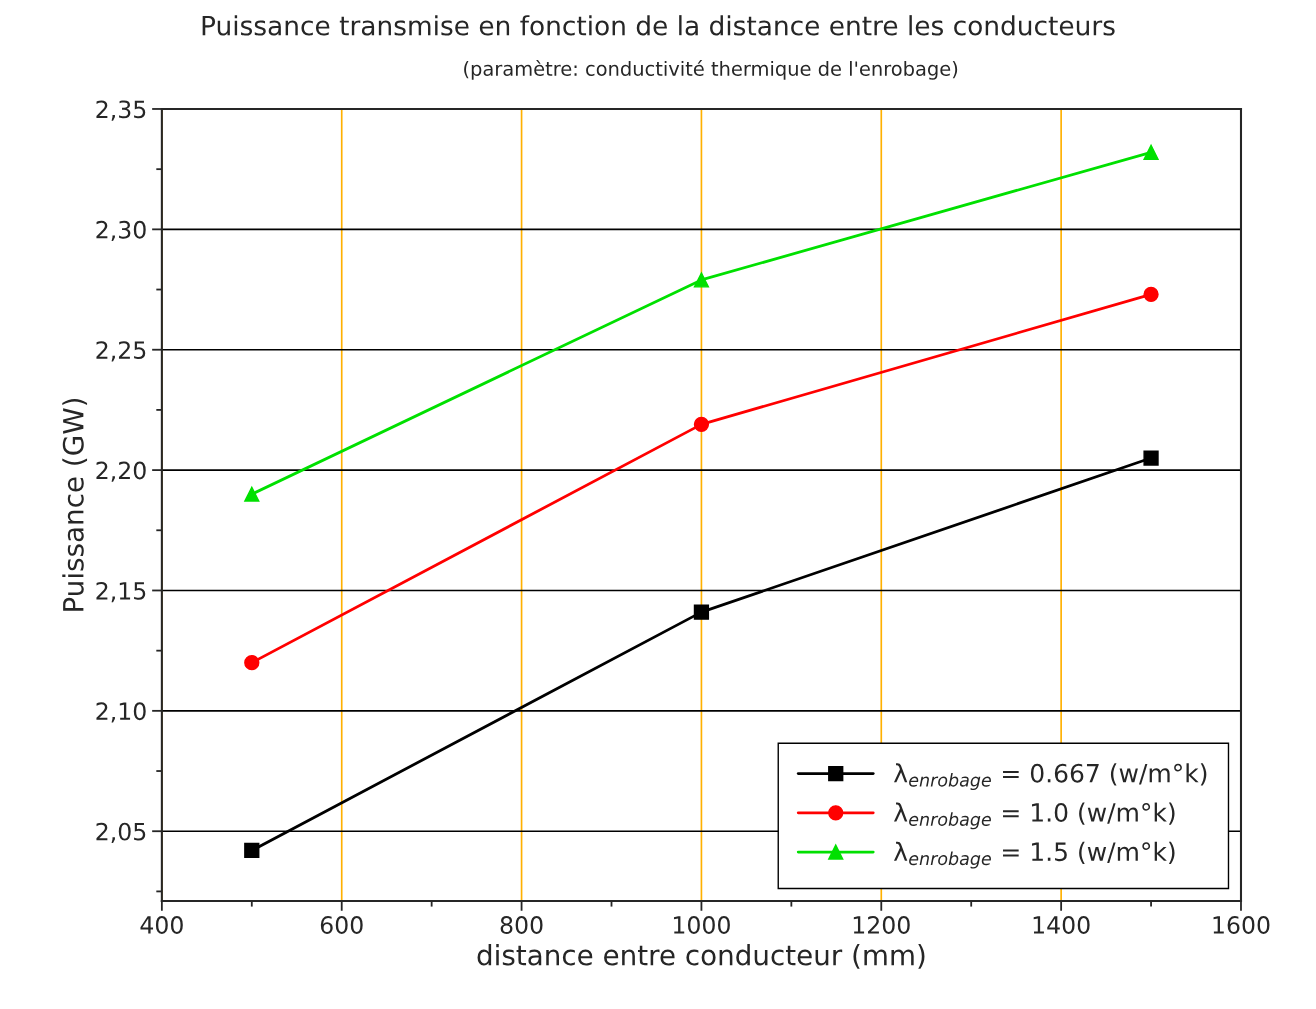 The image size is (1316, 1009). I want to click on chart-title: Puissance transmise en fonction de la distance entre les conducteurs, so click(658, 25).